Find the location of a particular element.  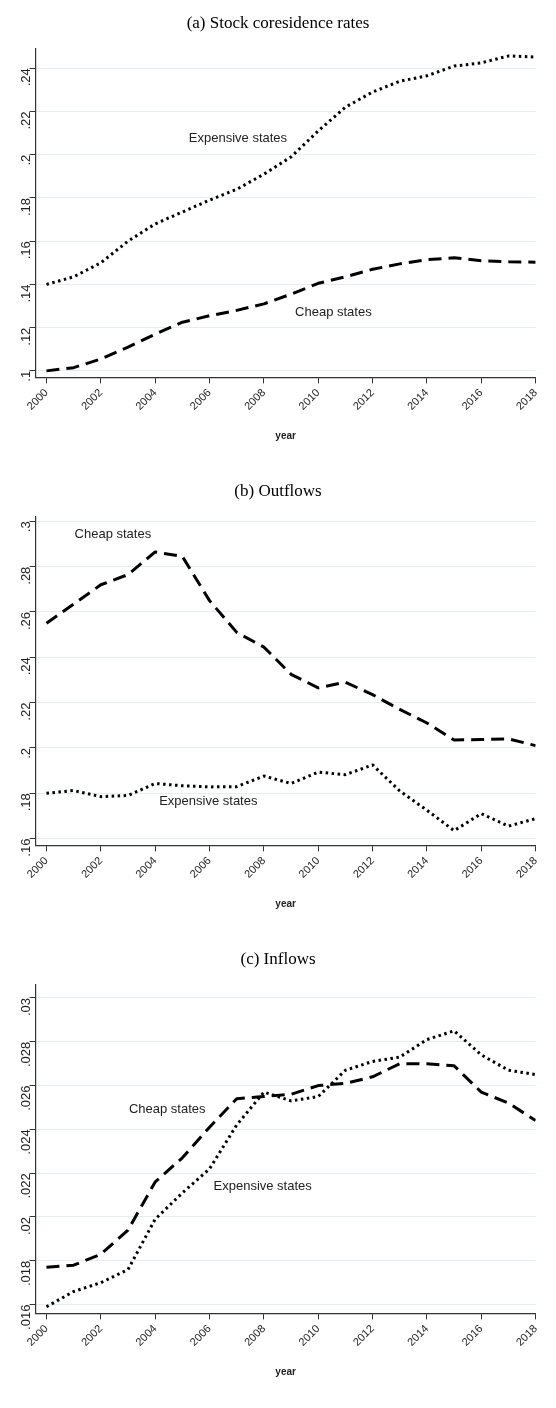

y-tick-label: .1 is located at coordinates (26, 376).